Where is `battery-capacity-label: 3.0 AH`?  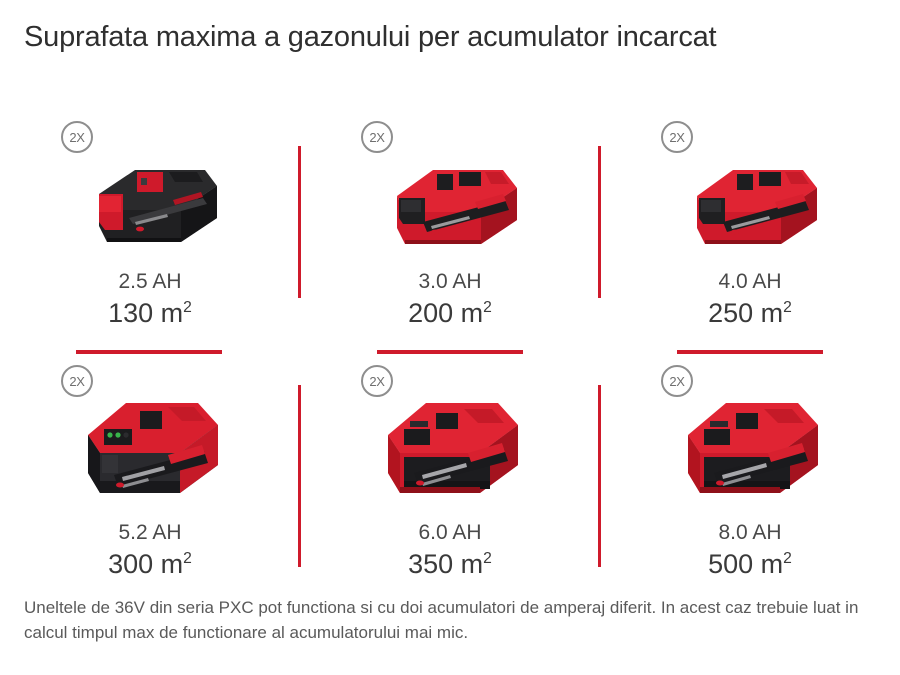
battery-capacity-label: 3.0 AH is located at coordinates (450, 281).